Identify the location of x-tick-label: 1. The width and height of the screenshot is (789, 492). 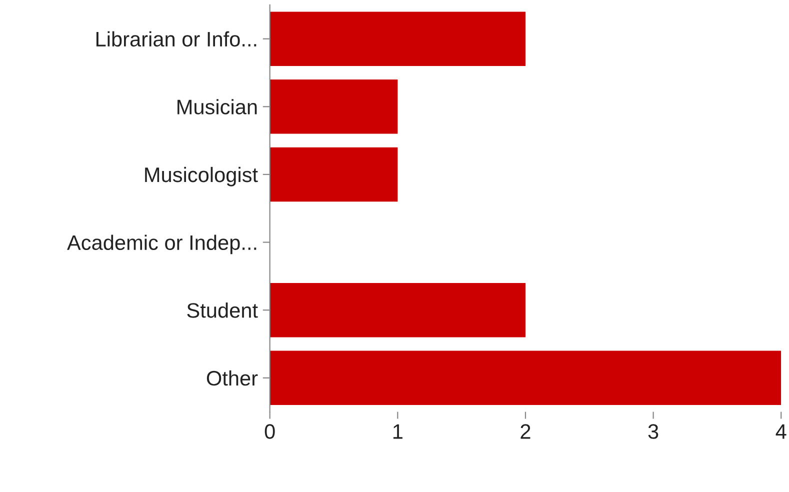
(397, 431).